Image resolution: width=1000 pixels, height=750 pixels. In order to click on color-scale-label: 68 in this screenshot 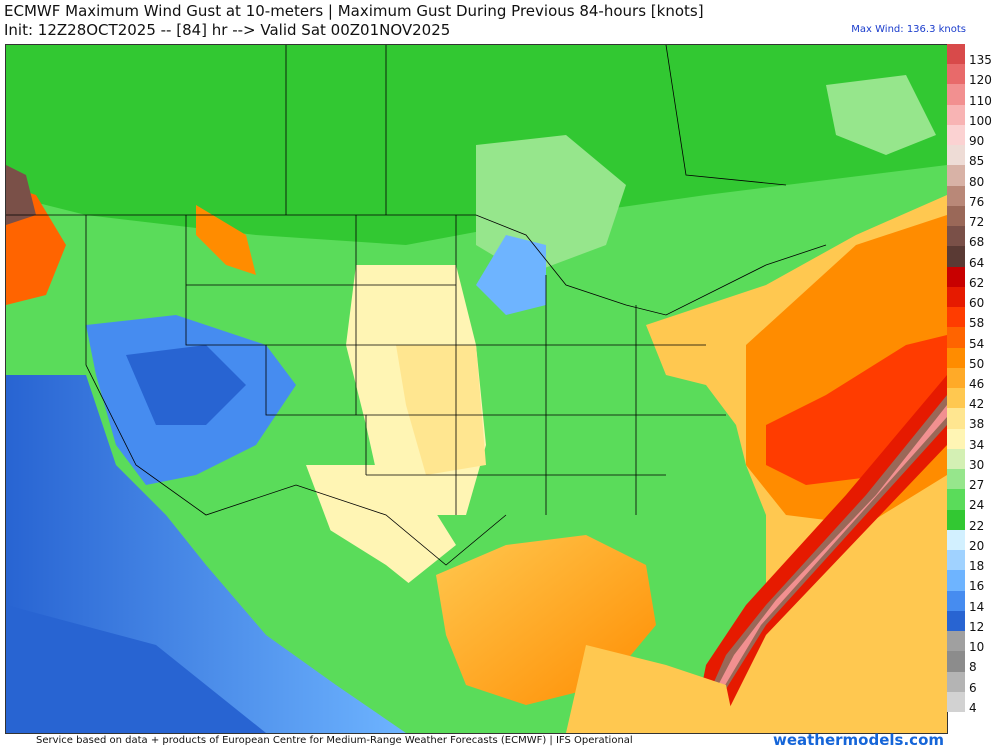, I will do `click(977, 242)`.